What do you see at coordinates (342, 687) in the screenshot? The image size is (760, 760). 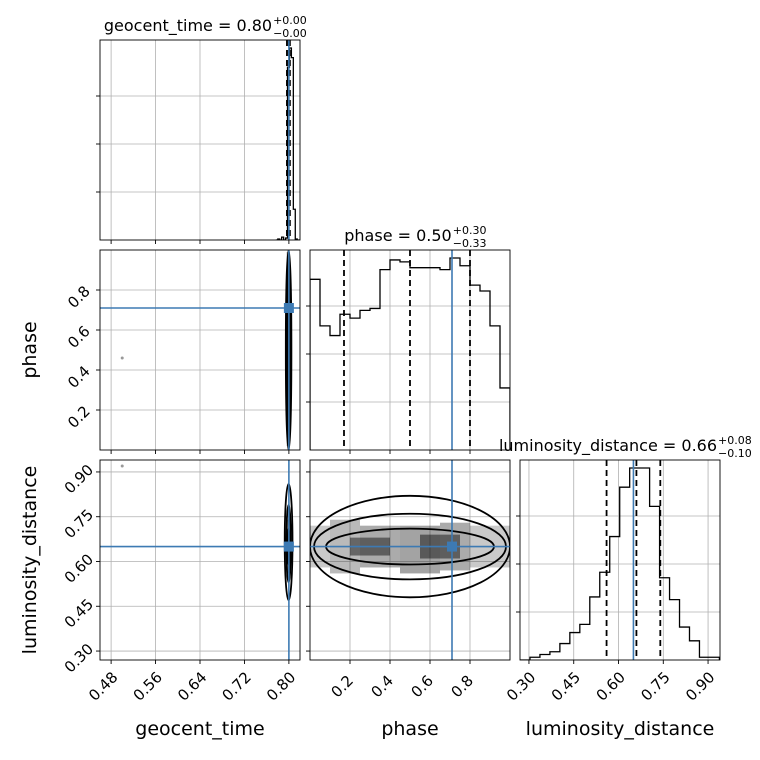 I see `x-tick-label-phase: 0.2` at bounding box center [342, 687].